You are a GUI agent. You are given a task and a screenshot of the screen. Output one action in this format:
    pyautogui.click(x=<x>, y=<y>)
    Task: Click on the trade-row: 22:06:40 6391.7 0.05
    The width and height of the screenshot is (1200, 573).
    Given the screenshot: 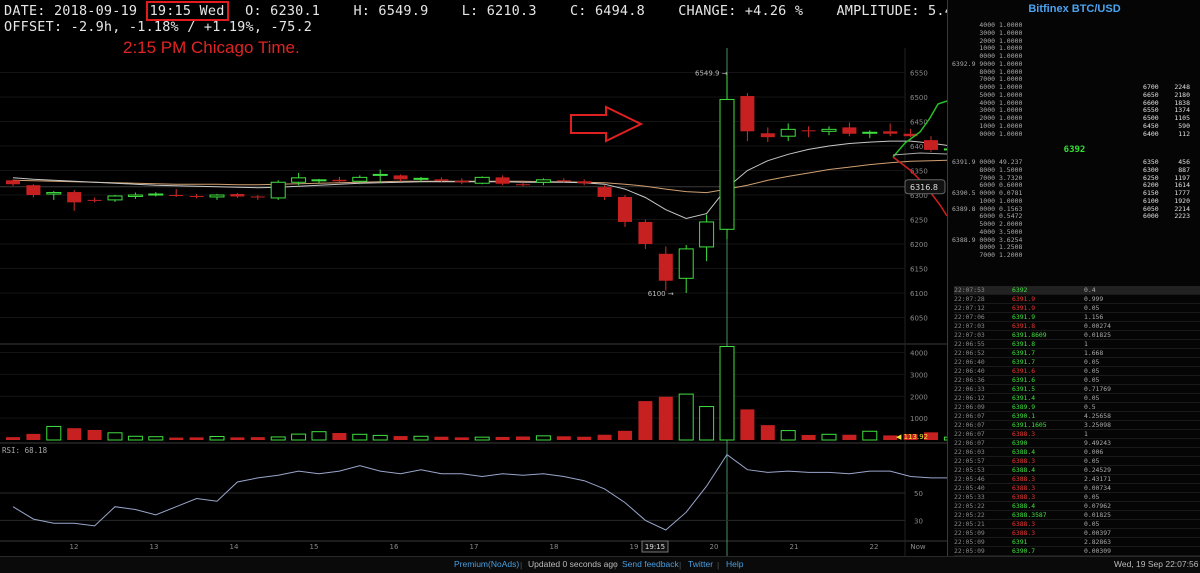 What is the action you would take?
    pyautogui.click(x=1077, y=362)
    